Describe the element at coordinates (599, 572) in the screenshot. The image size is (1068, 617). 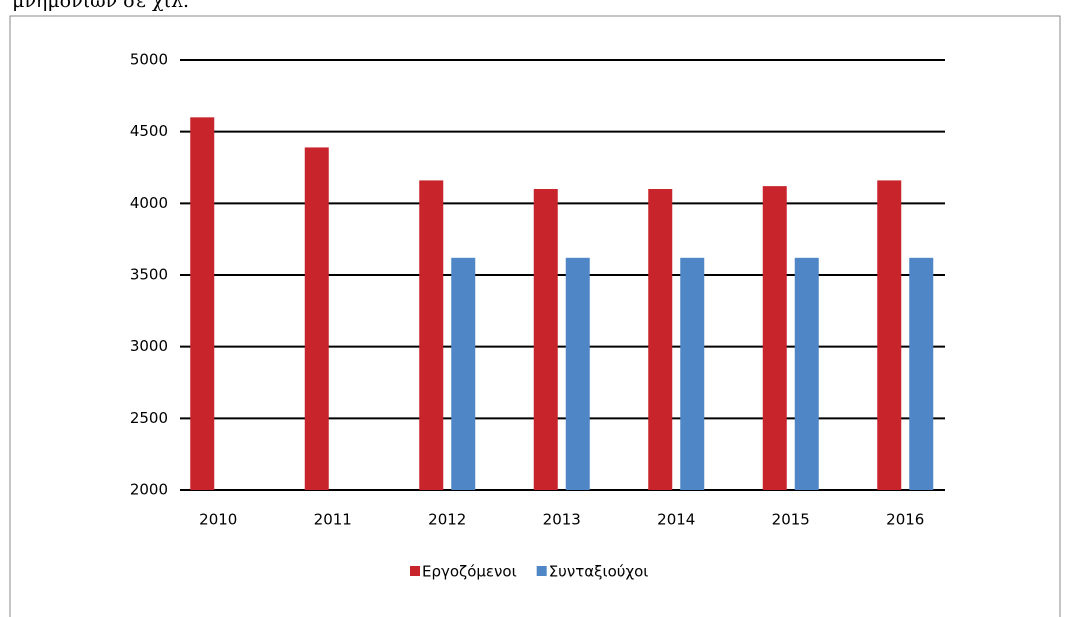
I see `legend-label: Συνταξιούχοι` at that location.